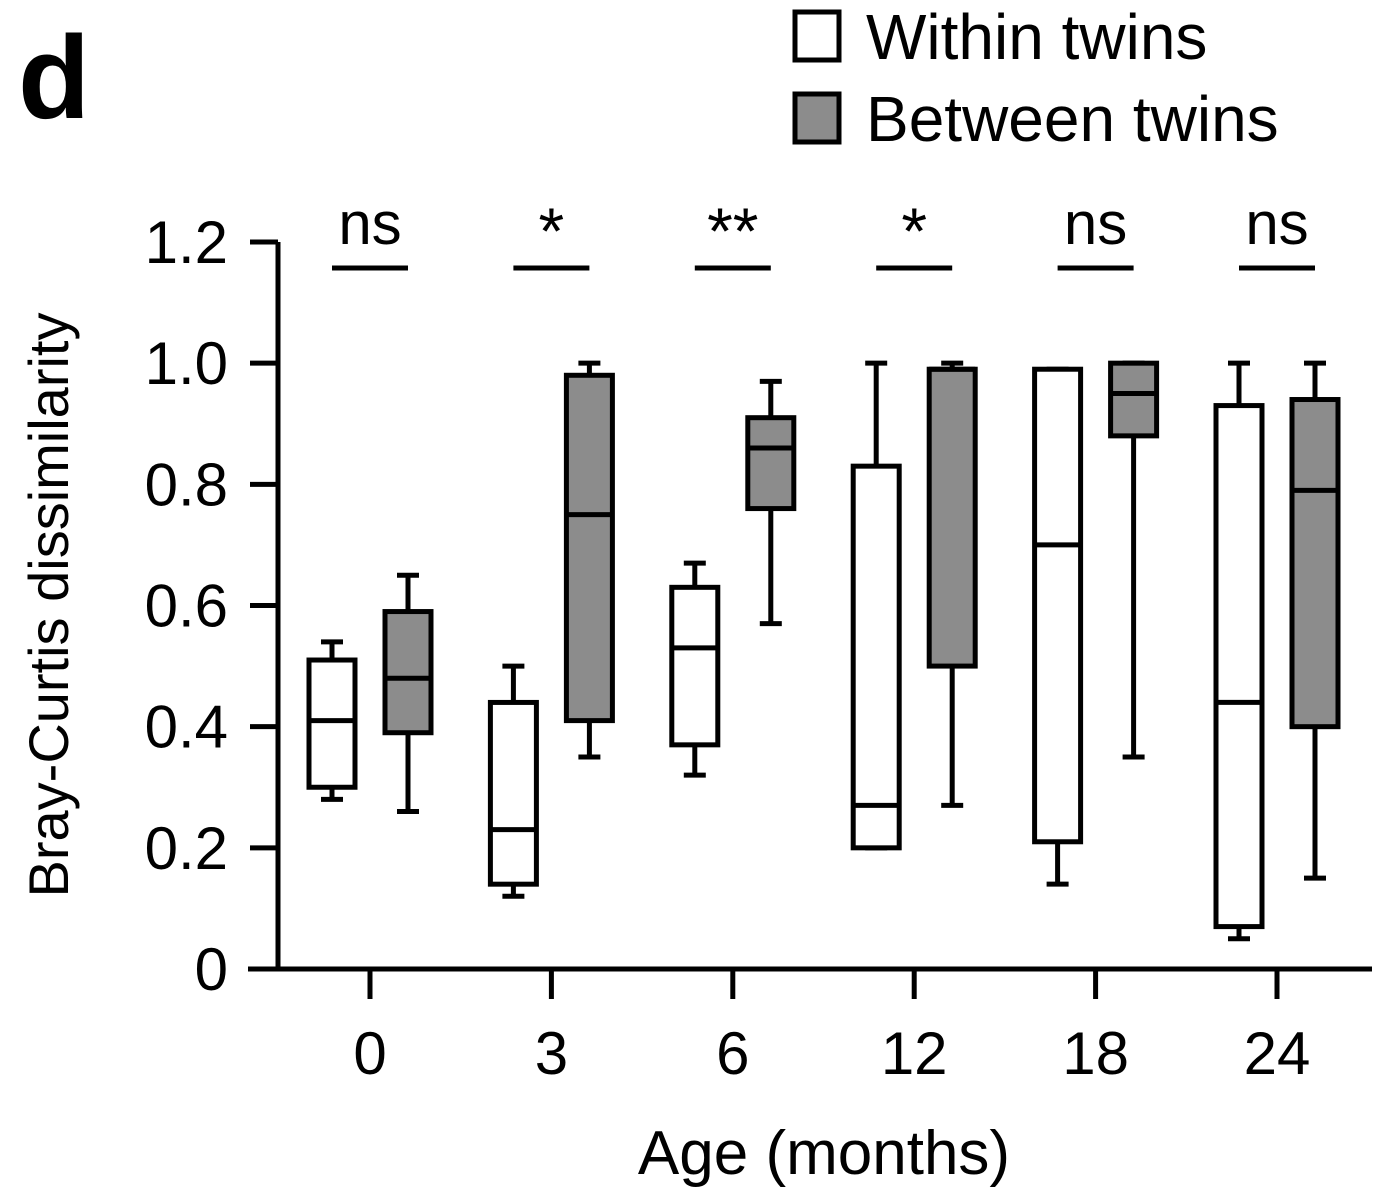  I want to click on y-tick-label: 0.6, so click(186, 606).